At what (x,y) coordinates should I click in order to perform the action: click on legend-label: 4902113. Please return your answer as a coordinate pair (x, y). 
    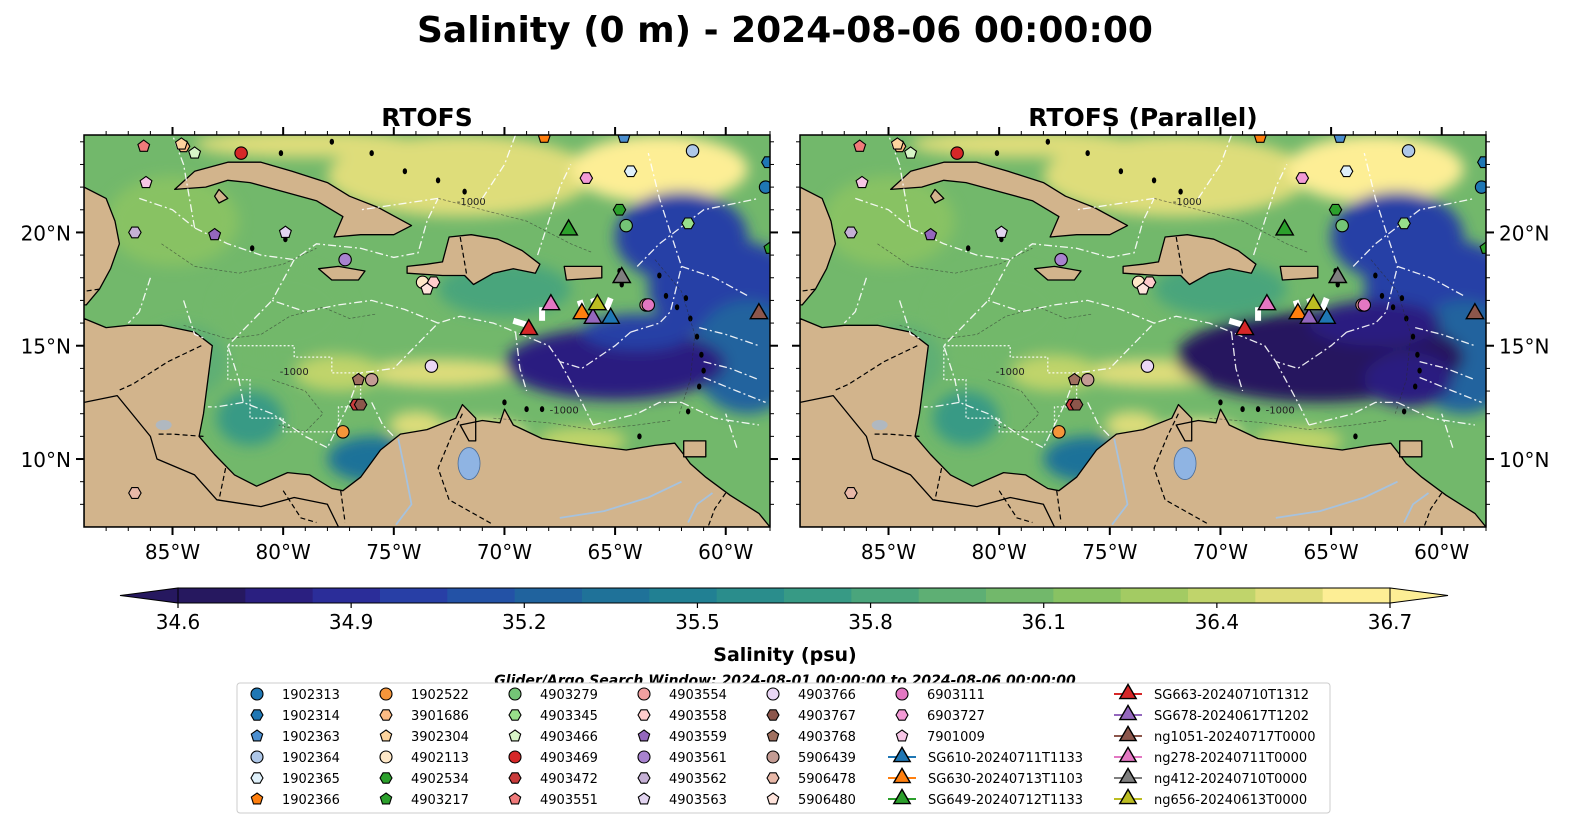
    Looking at the image, I should click on (440, 758).